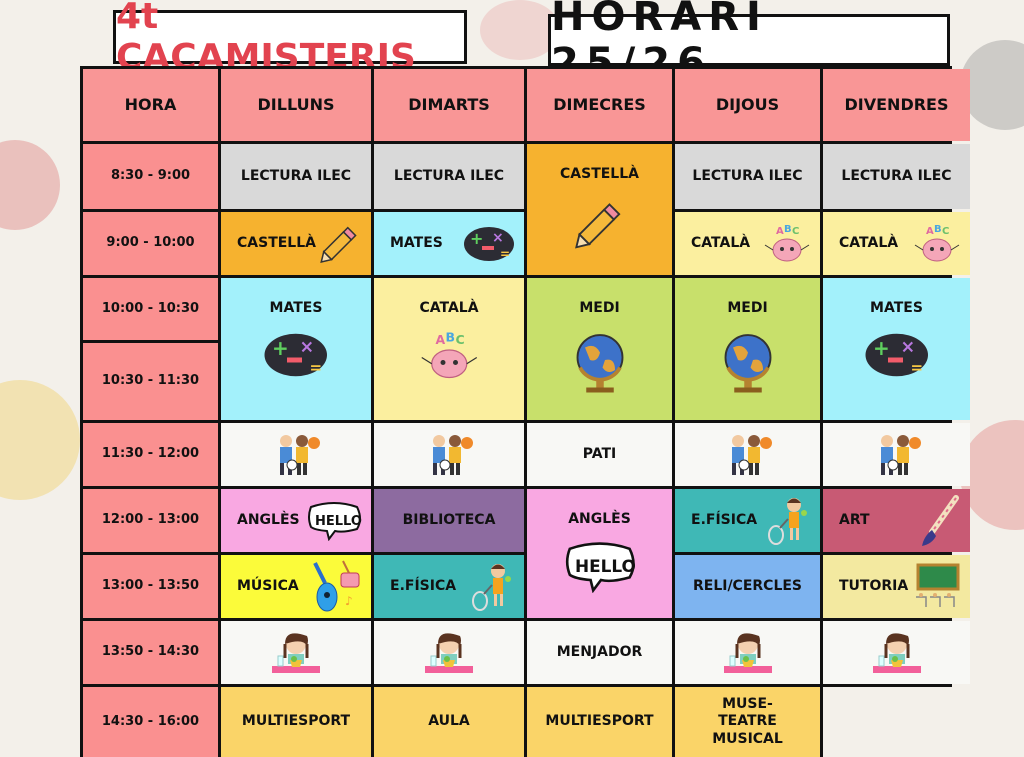  I want to click on header-label: DIVENDRES, so click(896, 104).